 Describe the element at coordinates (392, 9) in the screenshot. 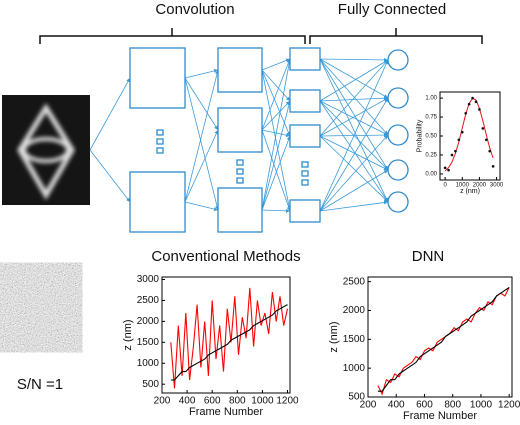

I see `fully-connected-label: Fully Connected` at that location.